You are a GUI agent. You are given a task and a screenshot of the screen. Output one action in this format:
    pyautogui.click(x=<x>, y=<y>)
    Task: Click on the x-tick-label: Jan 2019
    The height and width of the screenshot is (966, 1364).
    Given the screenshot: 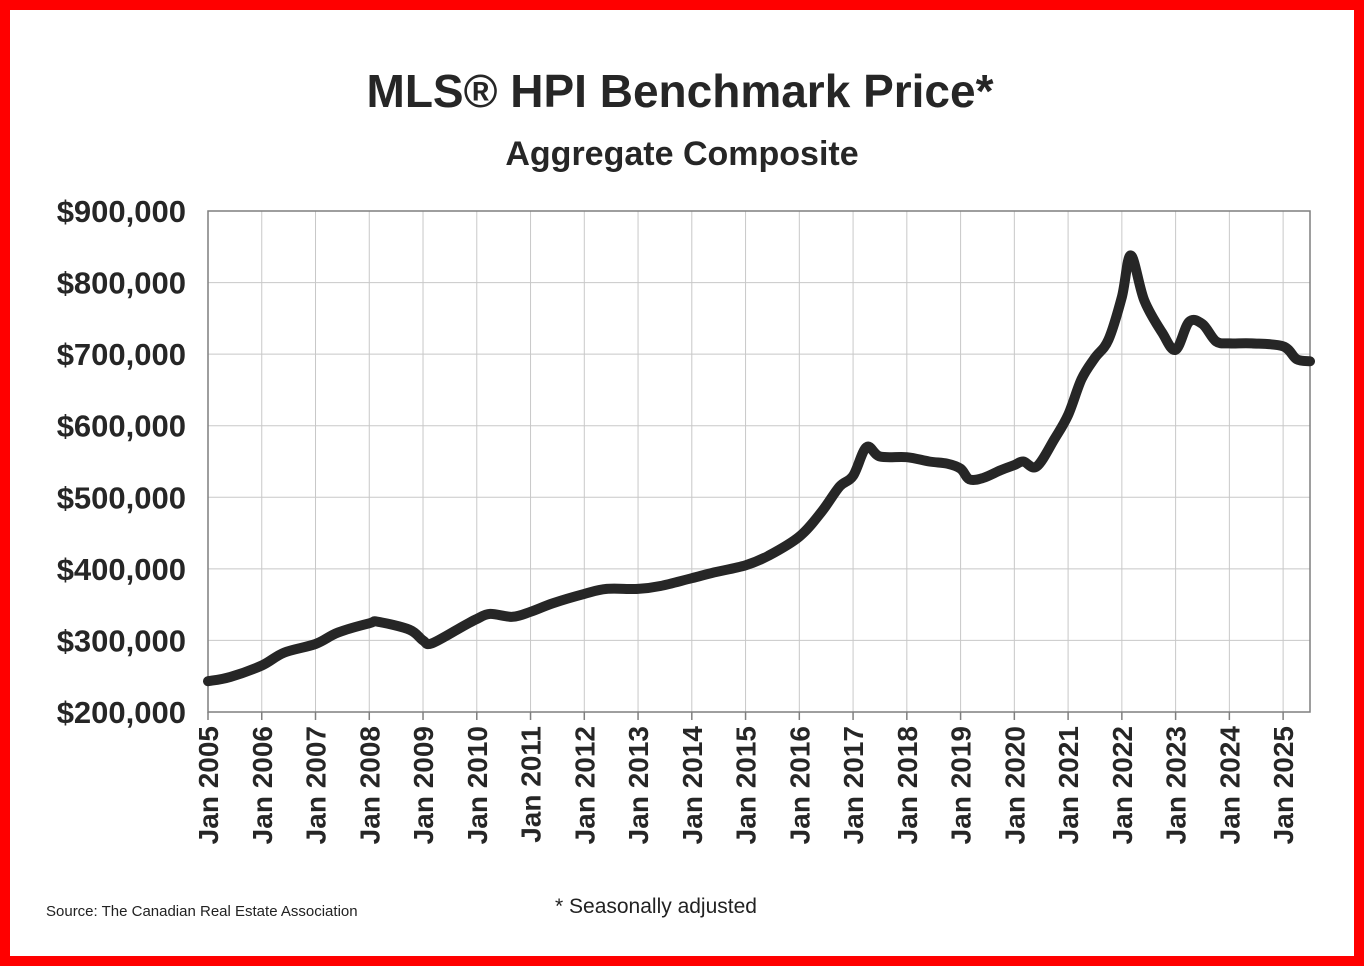 What is the action you would take?
    pyautogui.click(x=961, y=785)
    